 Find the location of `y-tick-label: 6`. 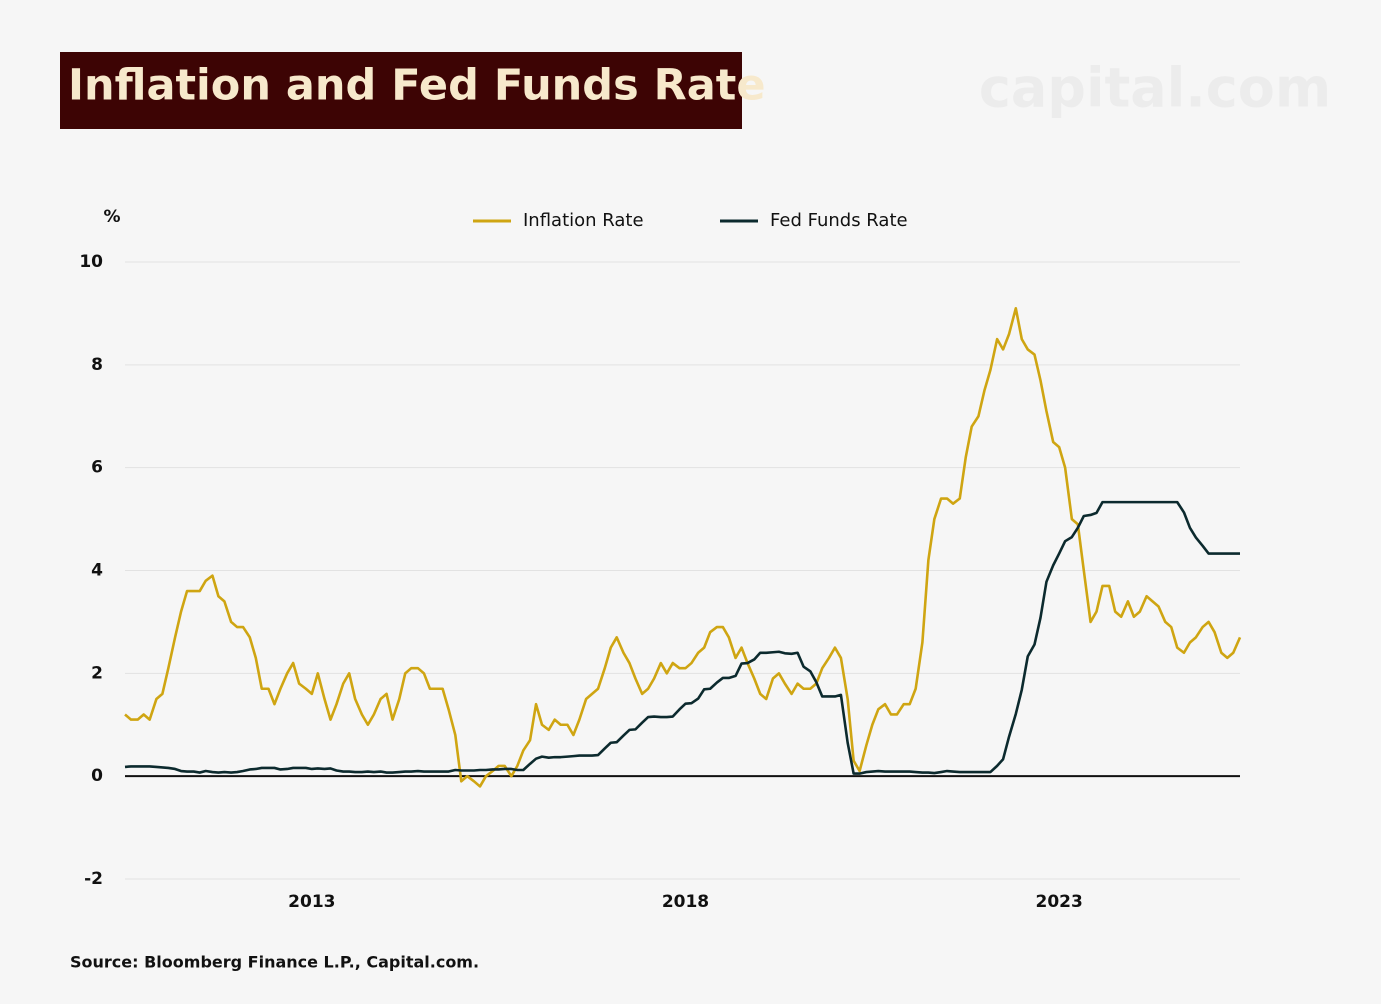

y-tick-label: 6 is located at coordinates (97, 468).